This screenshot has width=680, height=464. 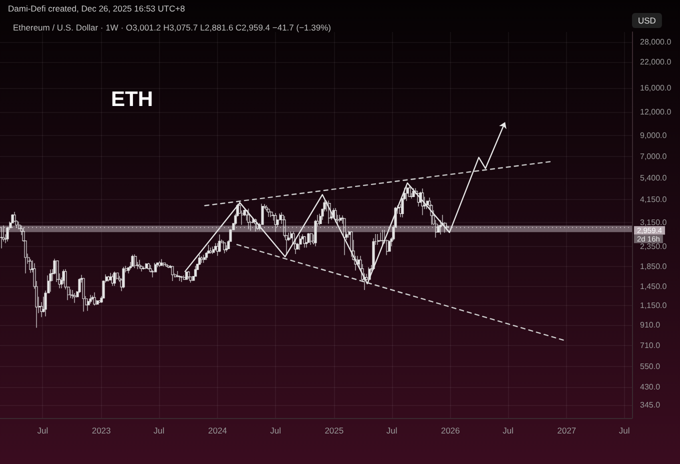 What do you see at coordinates (654, 199) in the screenshot?
I see `y-tick-label: 4,150.0` at bounding box center [654, 199].